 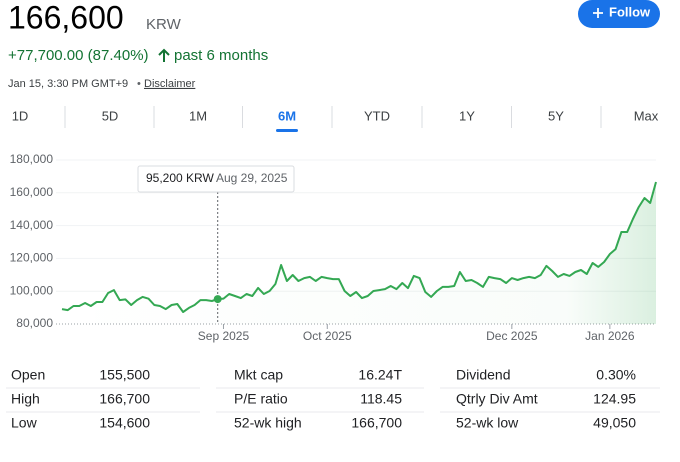 I want to click on stat-label: High, so click(x=25, y=399).